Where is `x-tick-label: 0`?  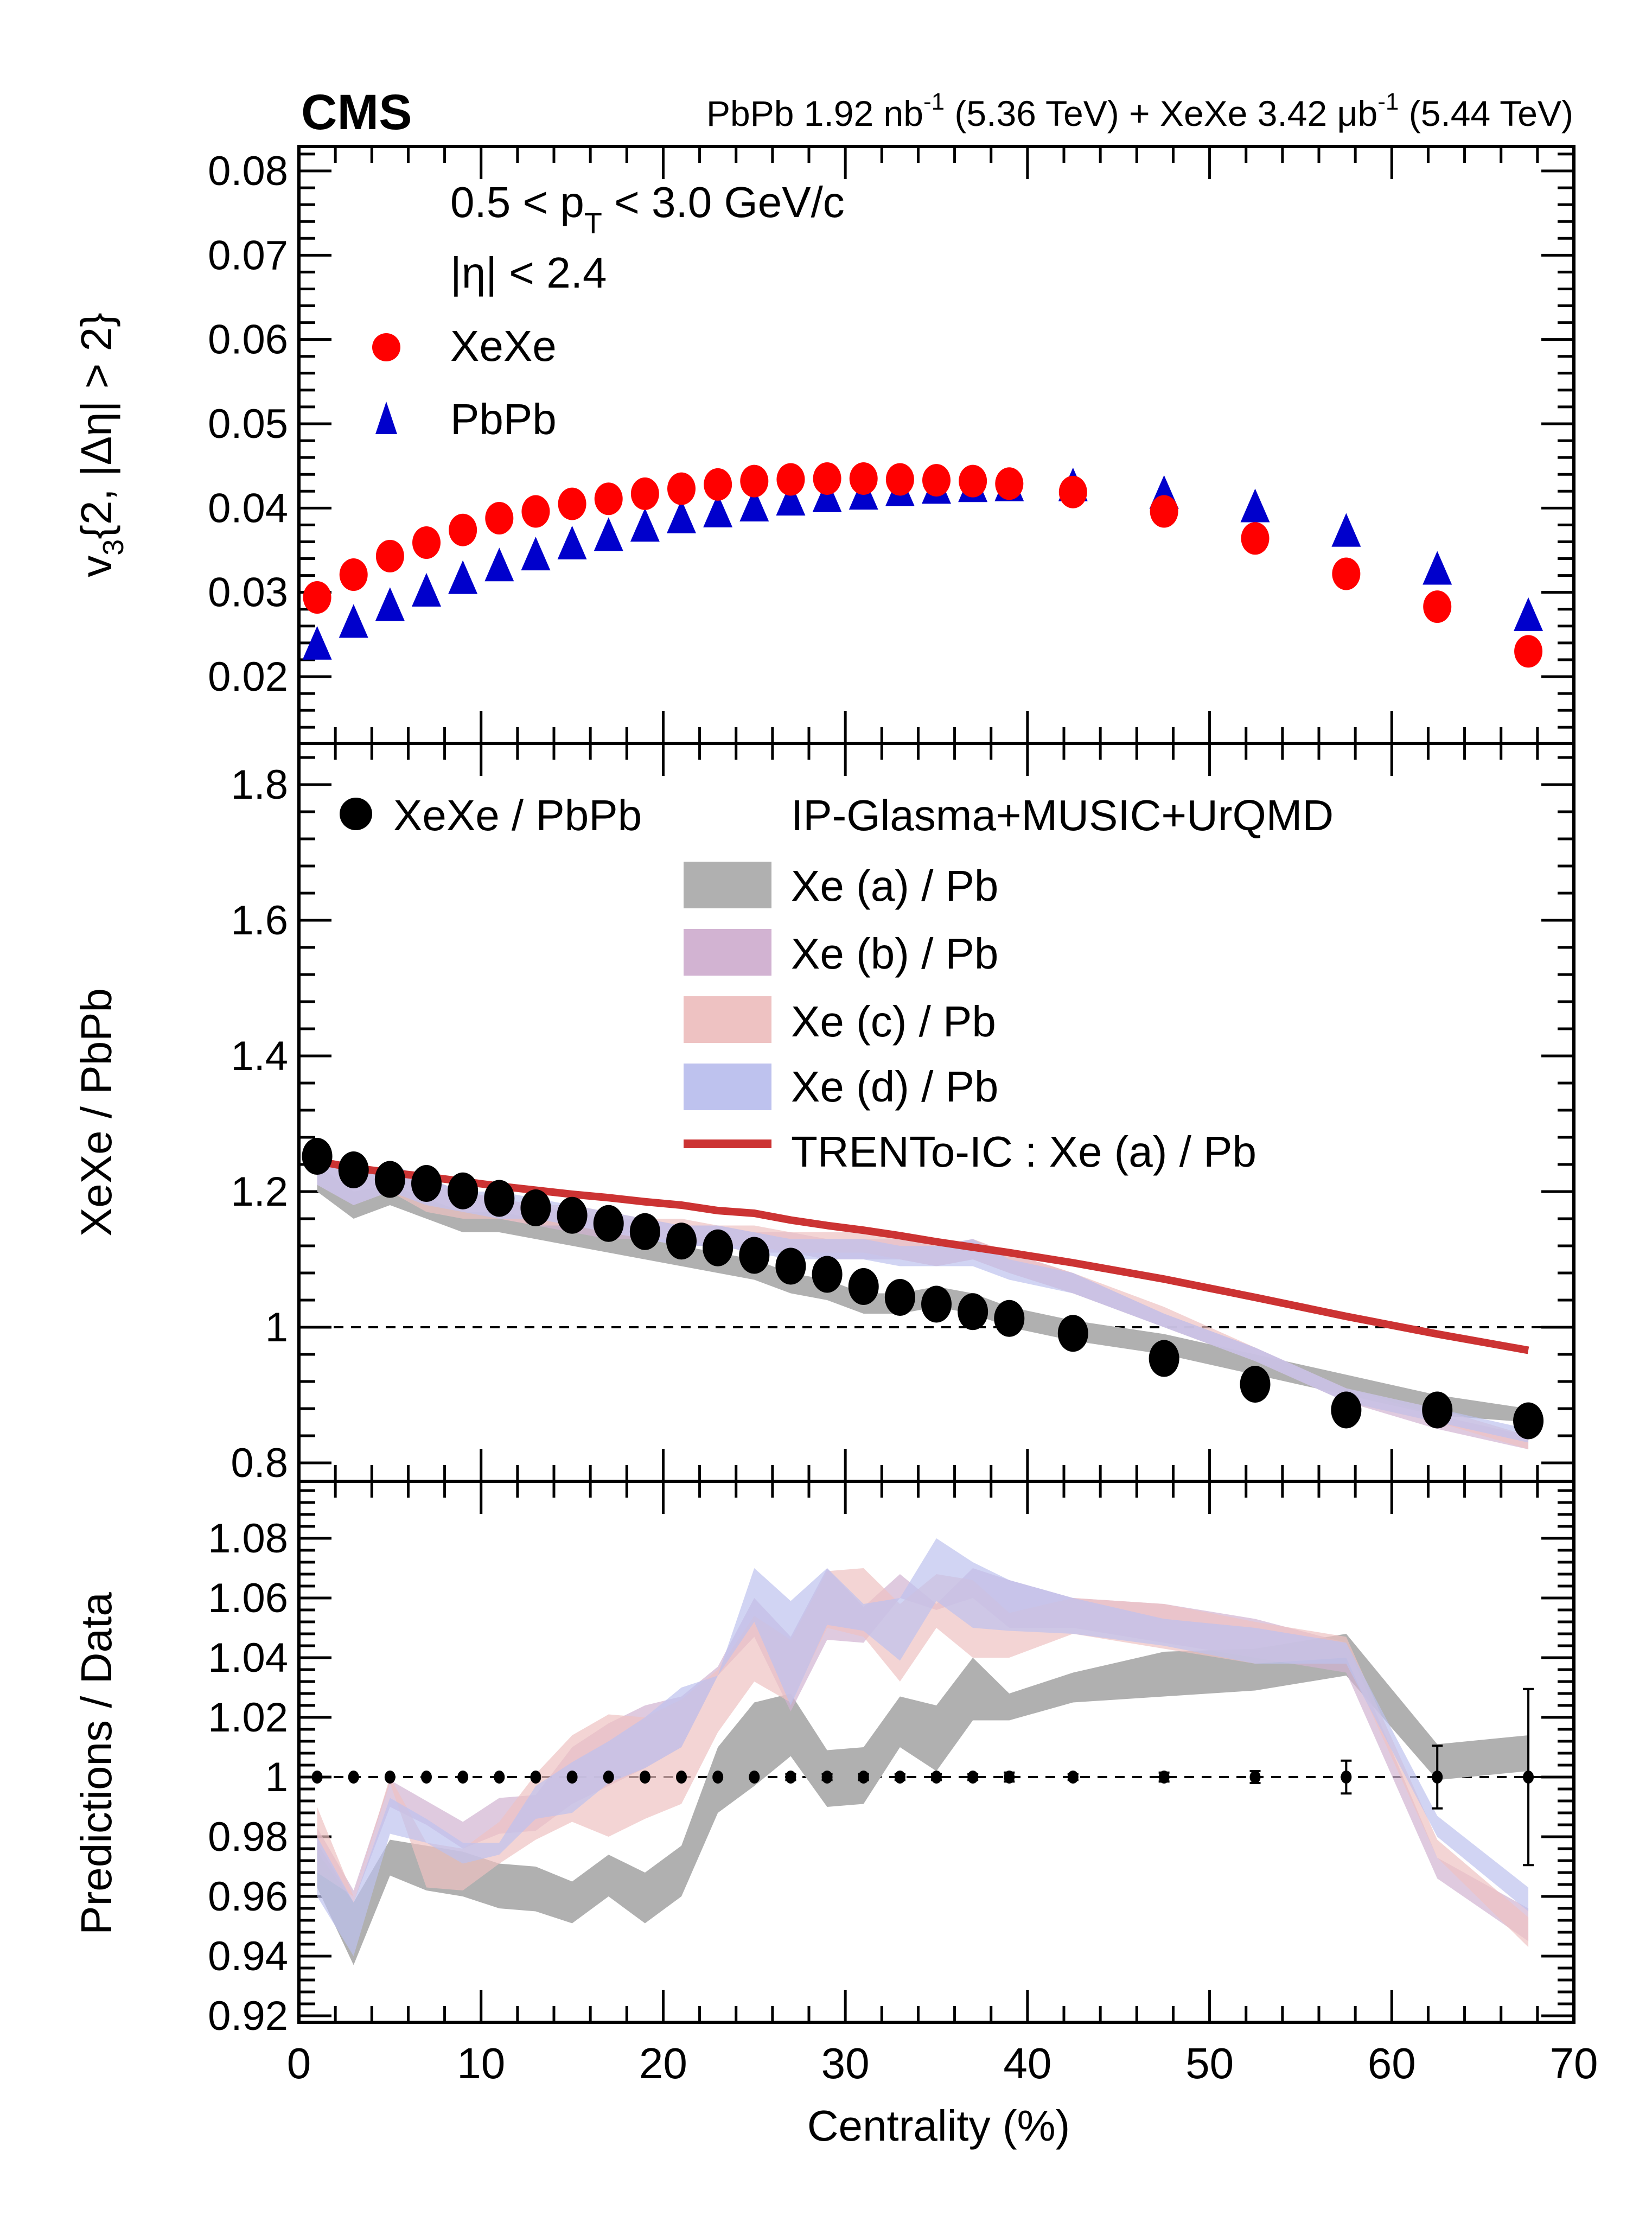 x-tick-label: 0 is located at coordinates (299, 2063).